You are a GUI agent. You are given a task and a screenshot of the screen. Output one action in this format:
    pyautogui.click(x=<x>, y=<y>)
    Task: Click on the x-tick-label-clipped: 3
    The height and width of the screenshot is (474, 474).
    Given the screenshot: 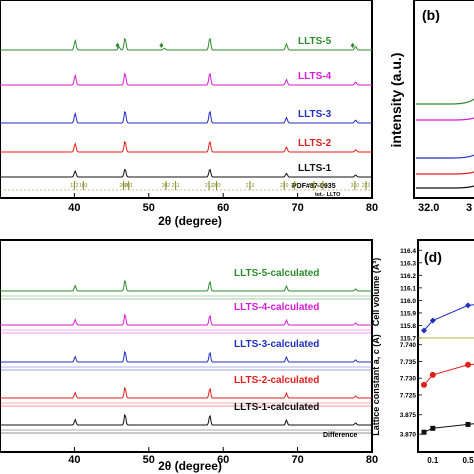 What is the action you would take?
    pyautogui.click(x=469, y=208)
    